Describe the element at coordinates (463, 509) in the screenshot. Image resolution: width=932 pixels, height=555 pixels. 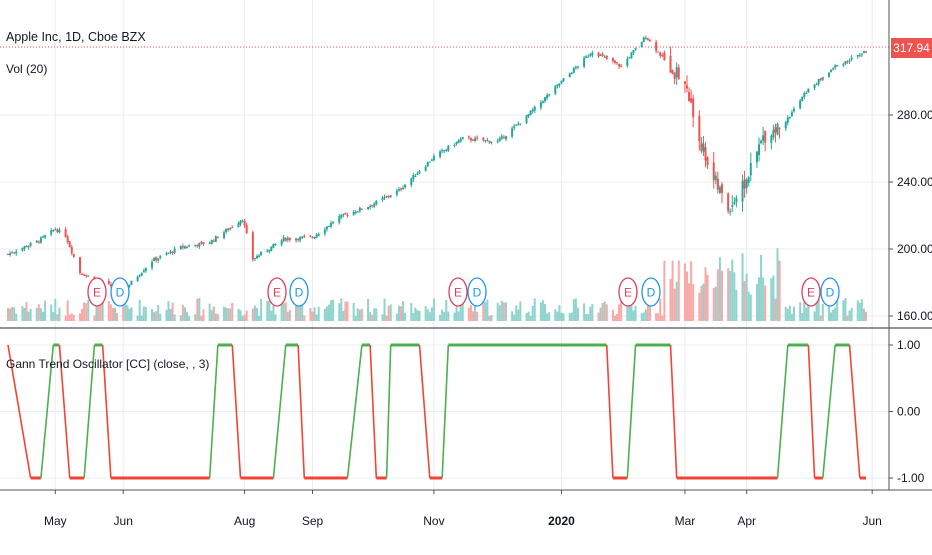
I see `time-axis: May Jun Aug Sep Nov 2020 Mar Apr Jun` at that location.